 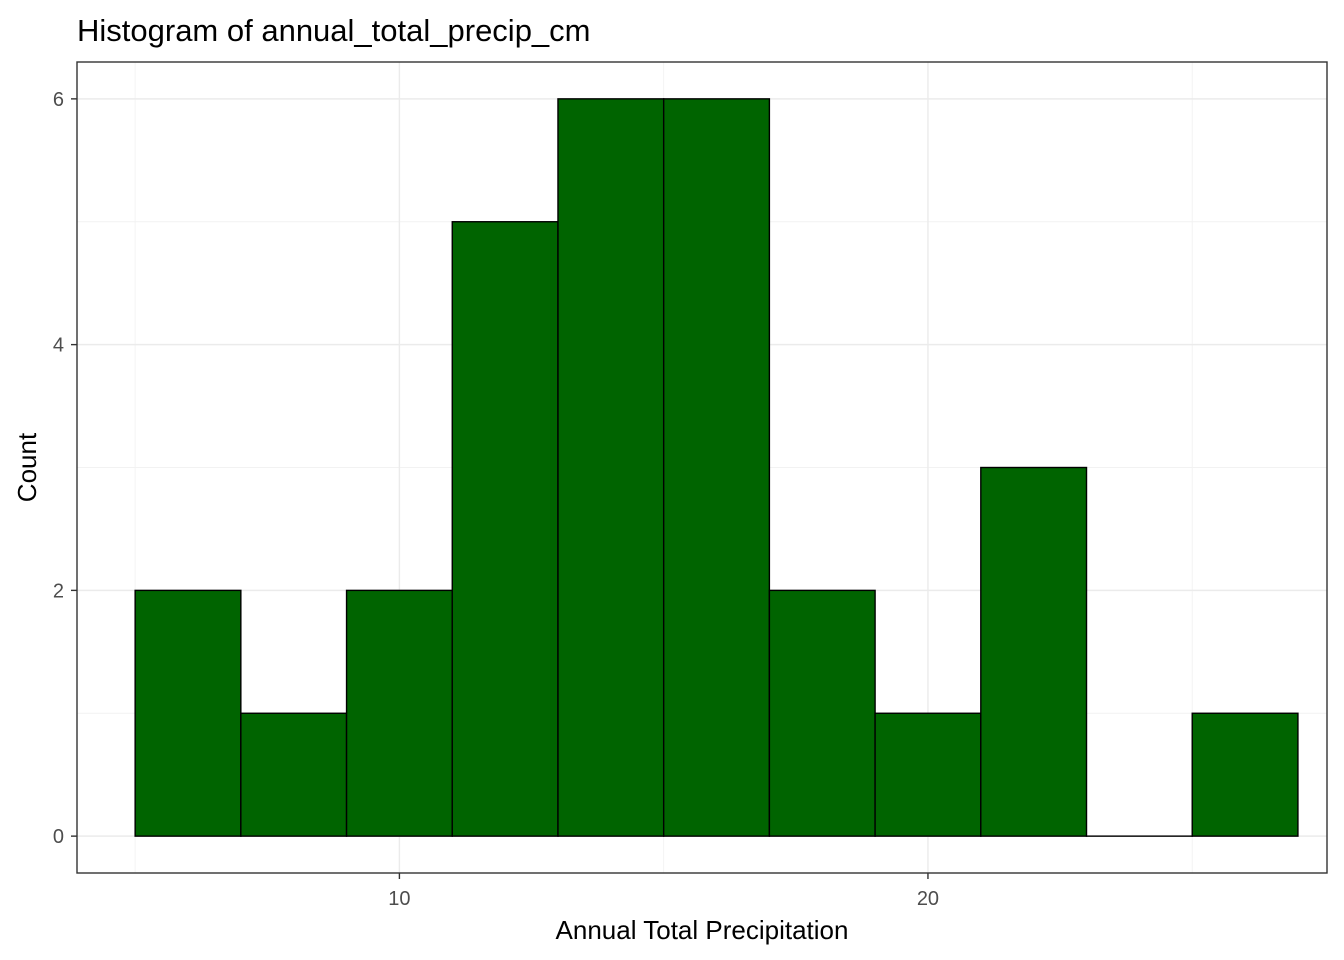 What do you see at coordinates (58, 100) in the screenshot?
I see `y-tick-label: 6` at bounding box center [58, 100].